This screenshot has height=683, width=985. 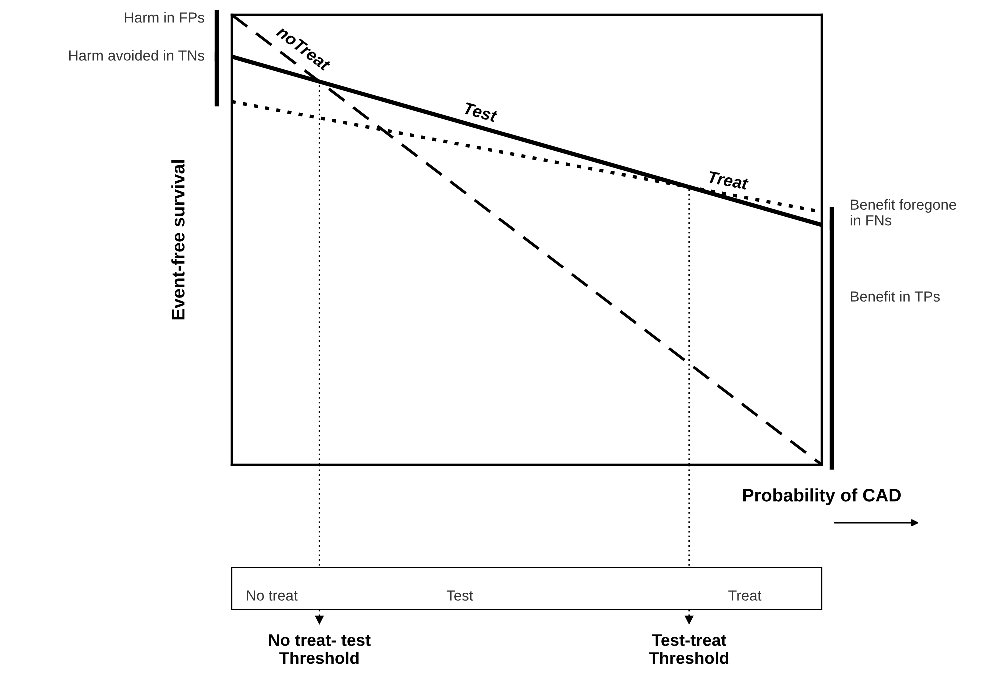 I want to click on text: Test-treat Threshold, so click(x=689, y=649).